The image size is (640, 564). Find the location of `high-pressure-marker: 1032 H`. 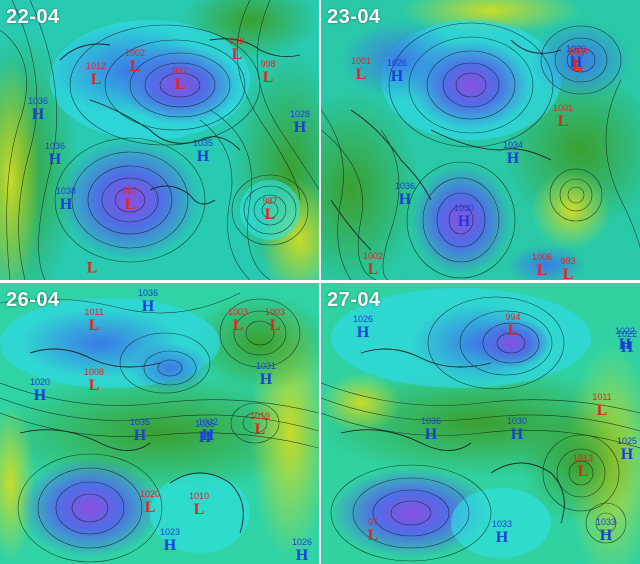

high-pressure-marker: 1032 H is located at coordinates (208, 431).